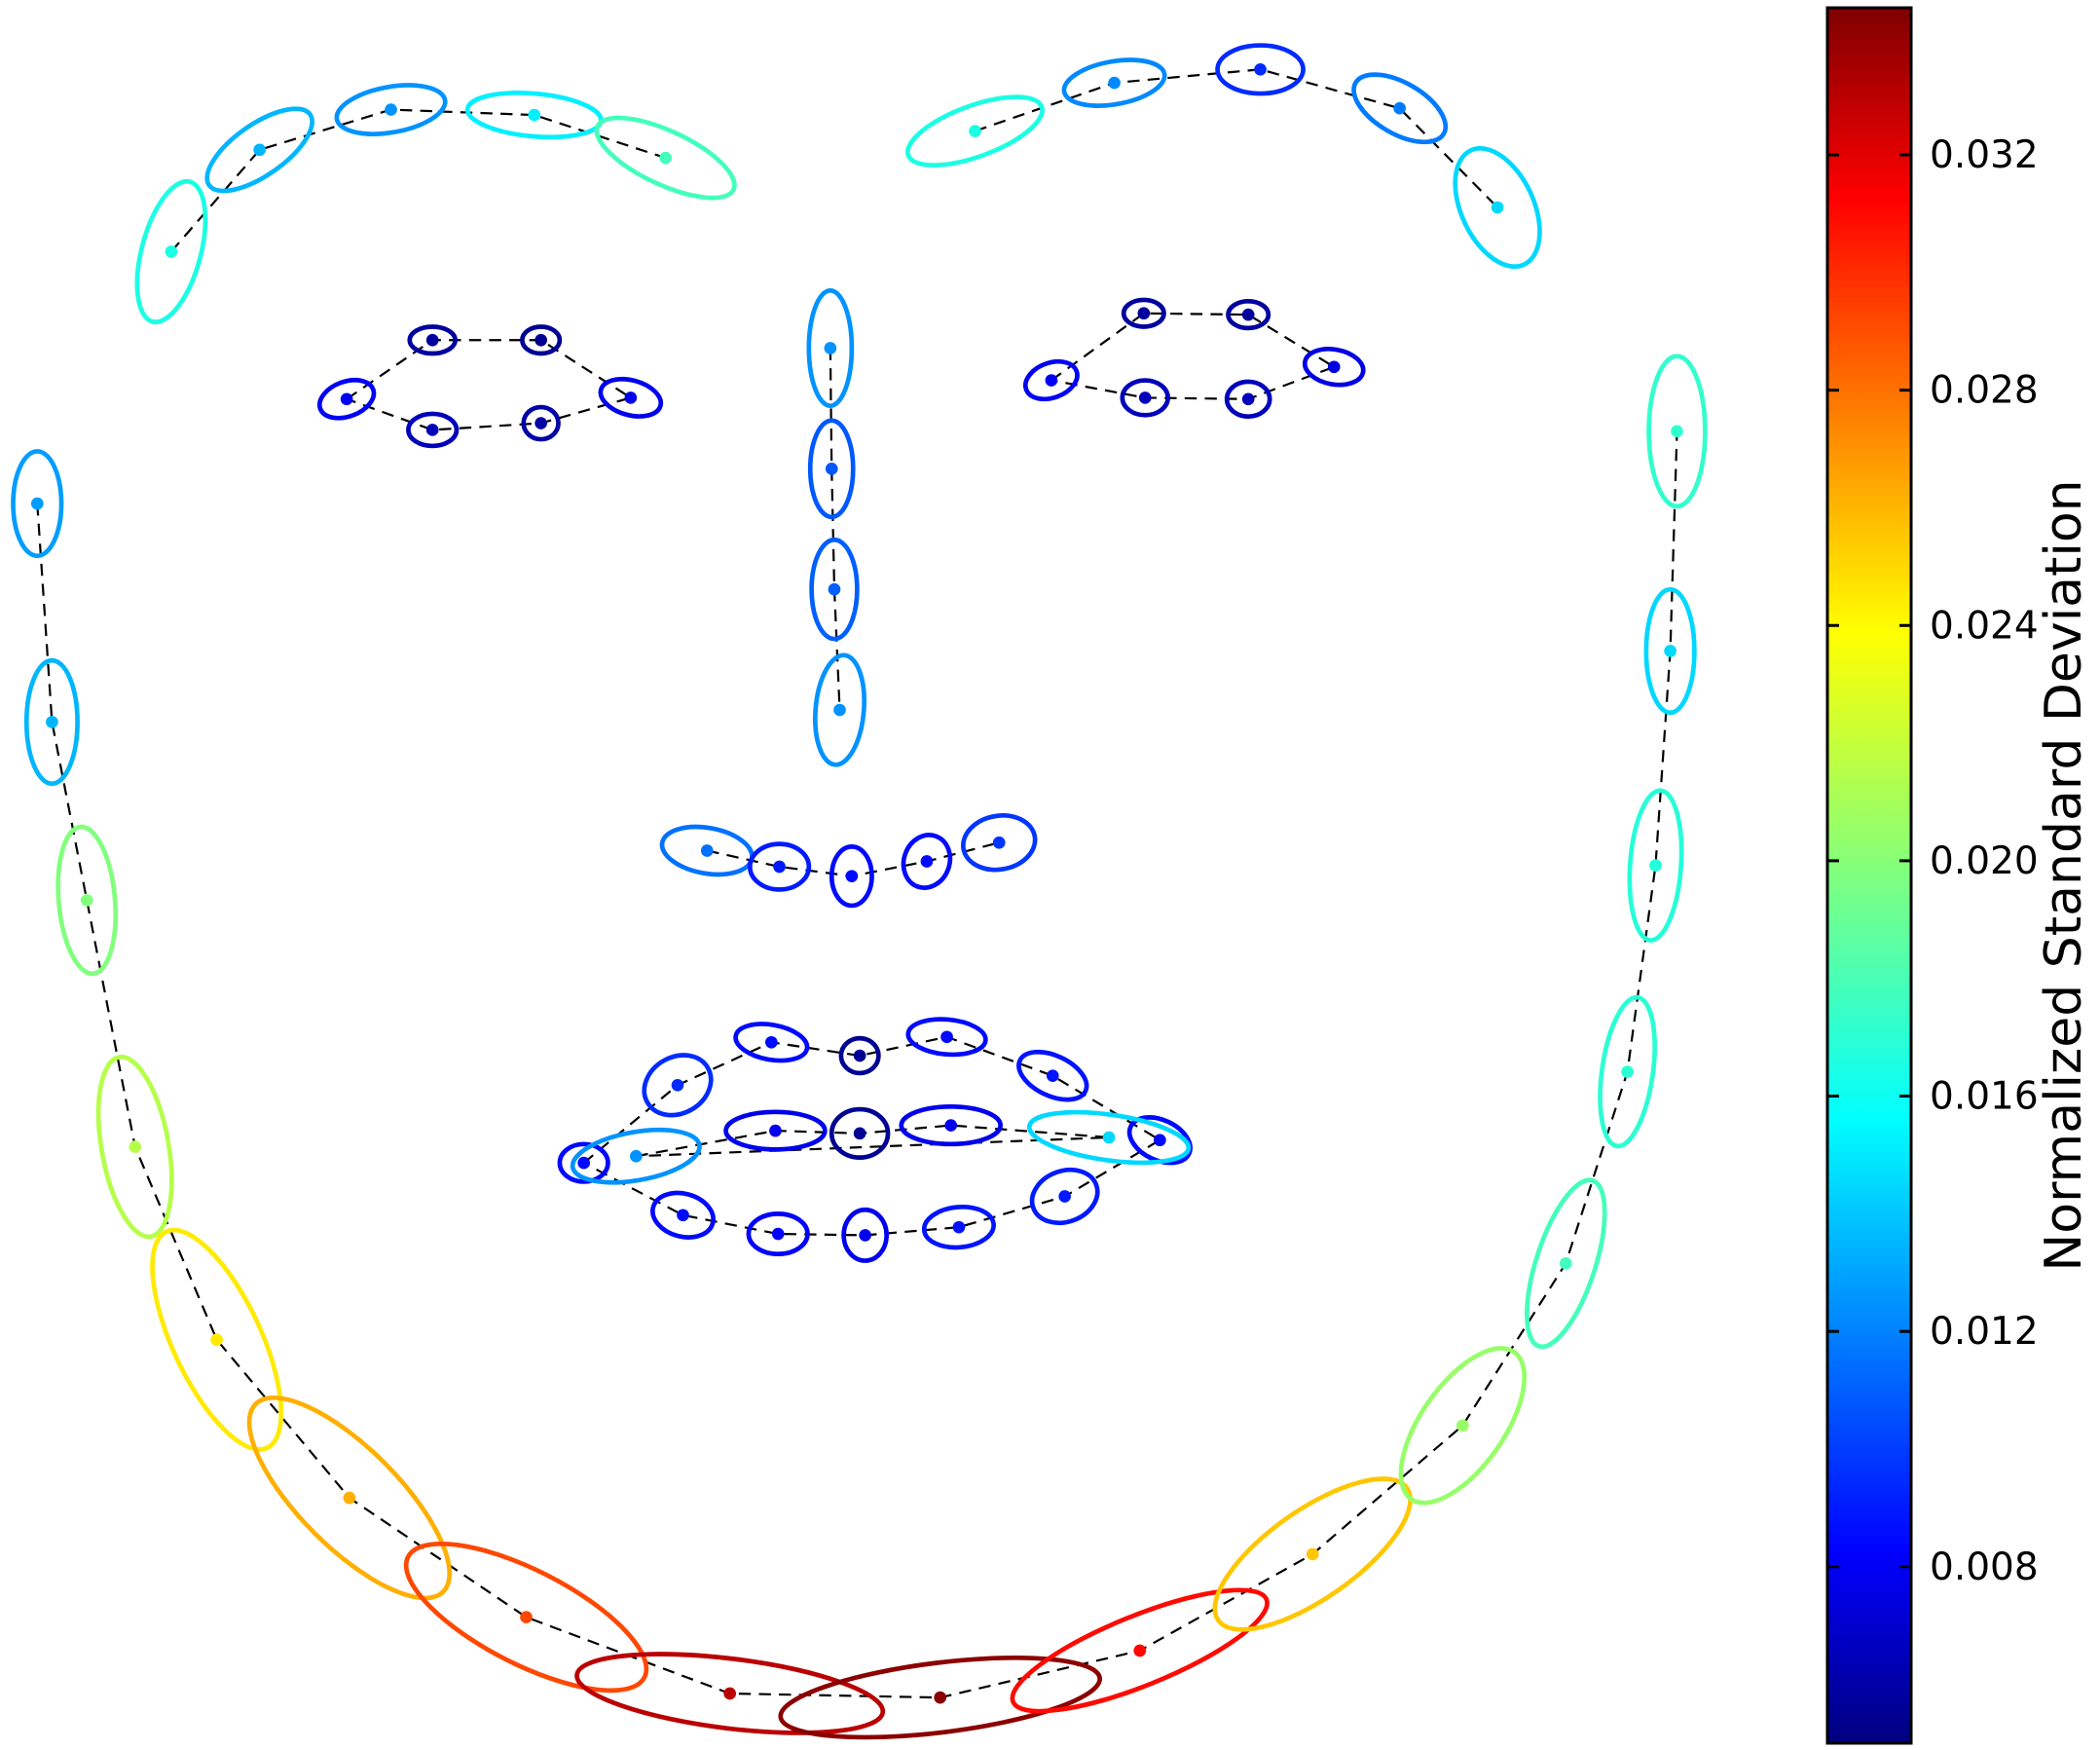 The image size is (2100, 1750). Describe the element at coordinates (1984, 155) in the screenshot. I see `colorbar-tick-label: 0.032` at that location.